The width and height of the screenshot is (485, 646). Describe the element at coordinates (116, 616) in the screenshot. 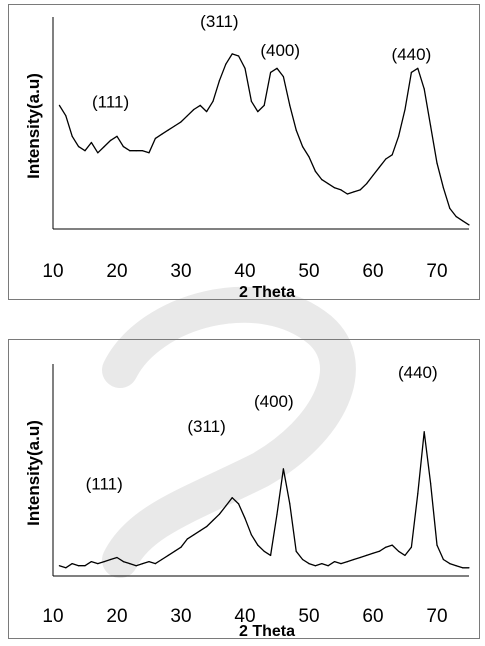

I see `x-tick-label: 20` at that location.